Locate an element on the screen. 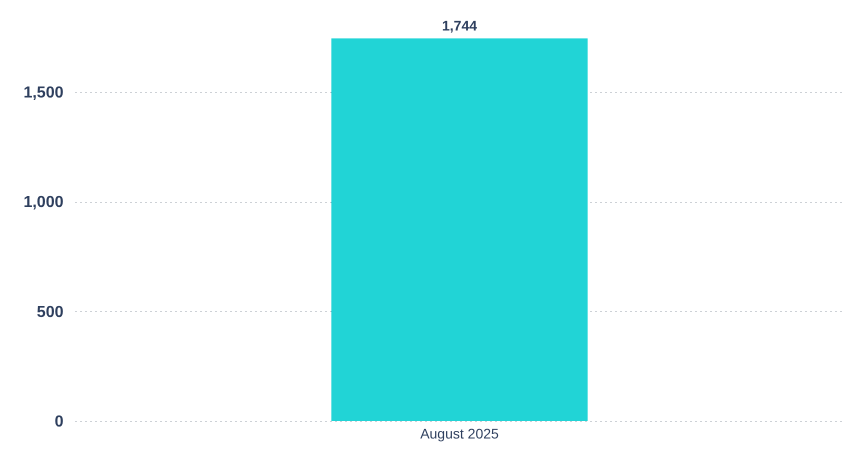 This screenshot has height=455, width=844. y-tick-label: 1,500 is located at coordinates (43, 93).